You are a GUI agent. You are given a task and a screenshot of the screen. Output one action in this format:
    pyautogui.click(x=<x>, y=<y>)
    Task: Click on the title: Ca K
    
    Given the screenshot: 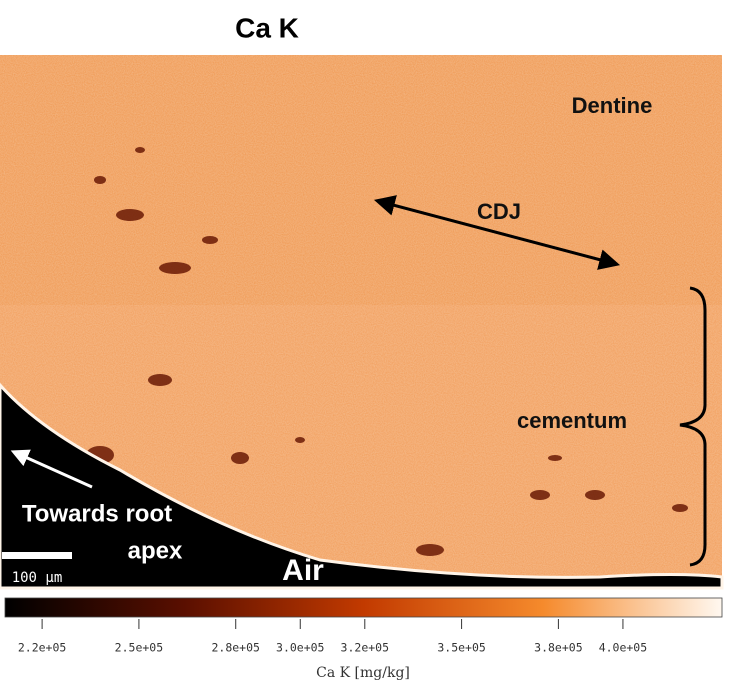 What is the action you would take?
    pyautogui.click(x=267, y=27)
    